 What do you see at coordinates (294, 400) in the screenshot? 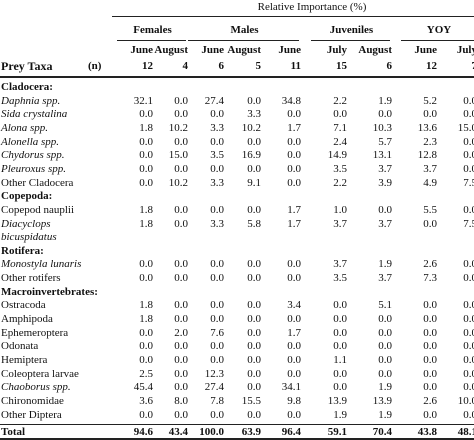
I see `value: 9.8` at bounding box center [294, 400].